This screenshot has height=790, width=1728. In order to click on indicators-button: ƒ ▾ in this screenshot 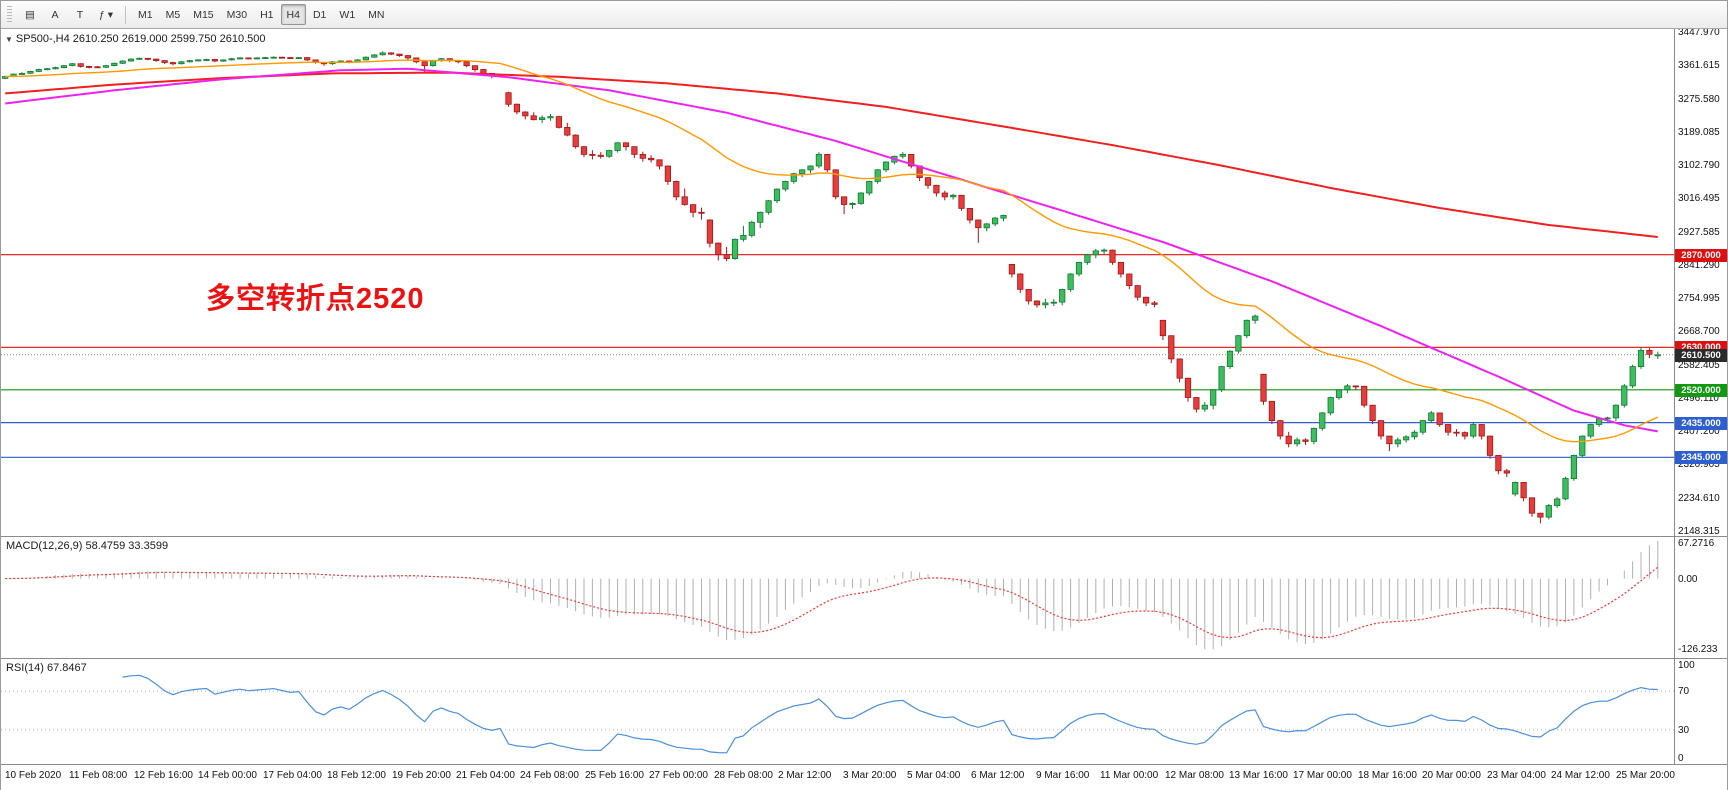, I will do `click(106, 14)`.